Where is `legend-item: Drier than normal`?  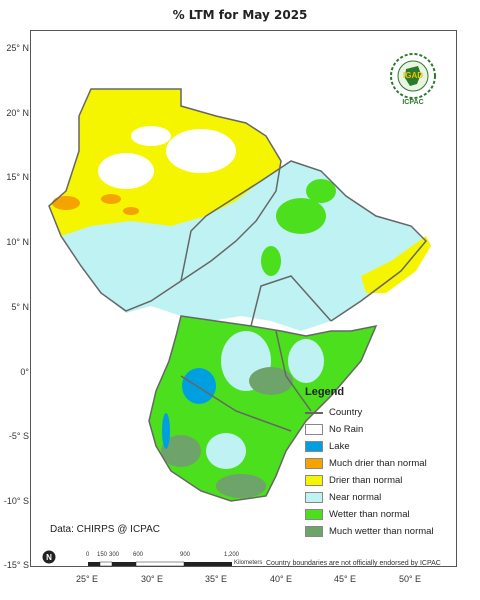 legend-item: Drier than normal is located at coordinates (379, 480).